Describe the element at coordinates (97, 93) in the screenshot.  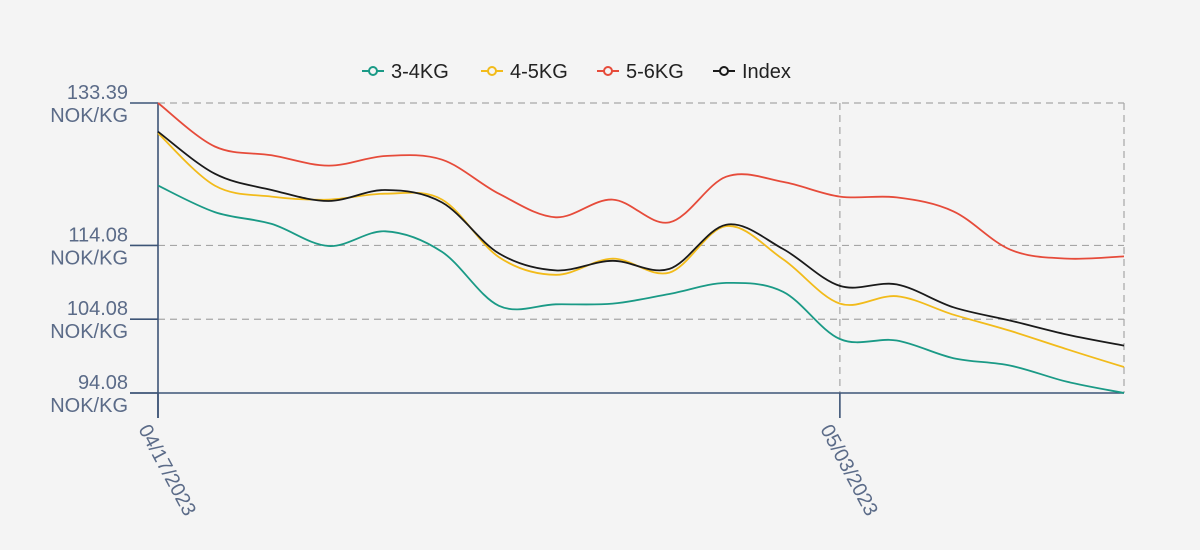
I see `y-tick-value: 133.39` at that location.